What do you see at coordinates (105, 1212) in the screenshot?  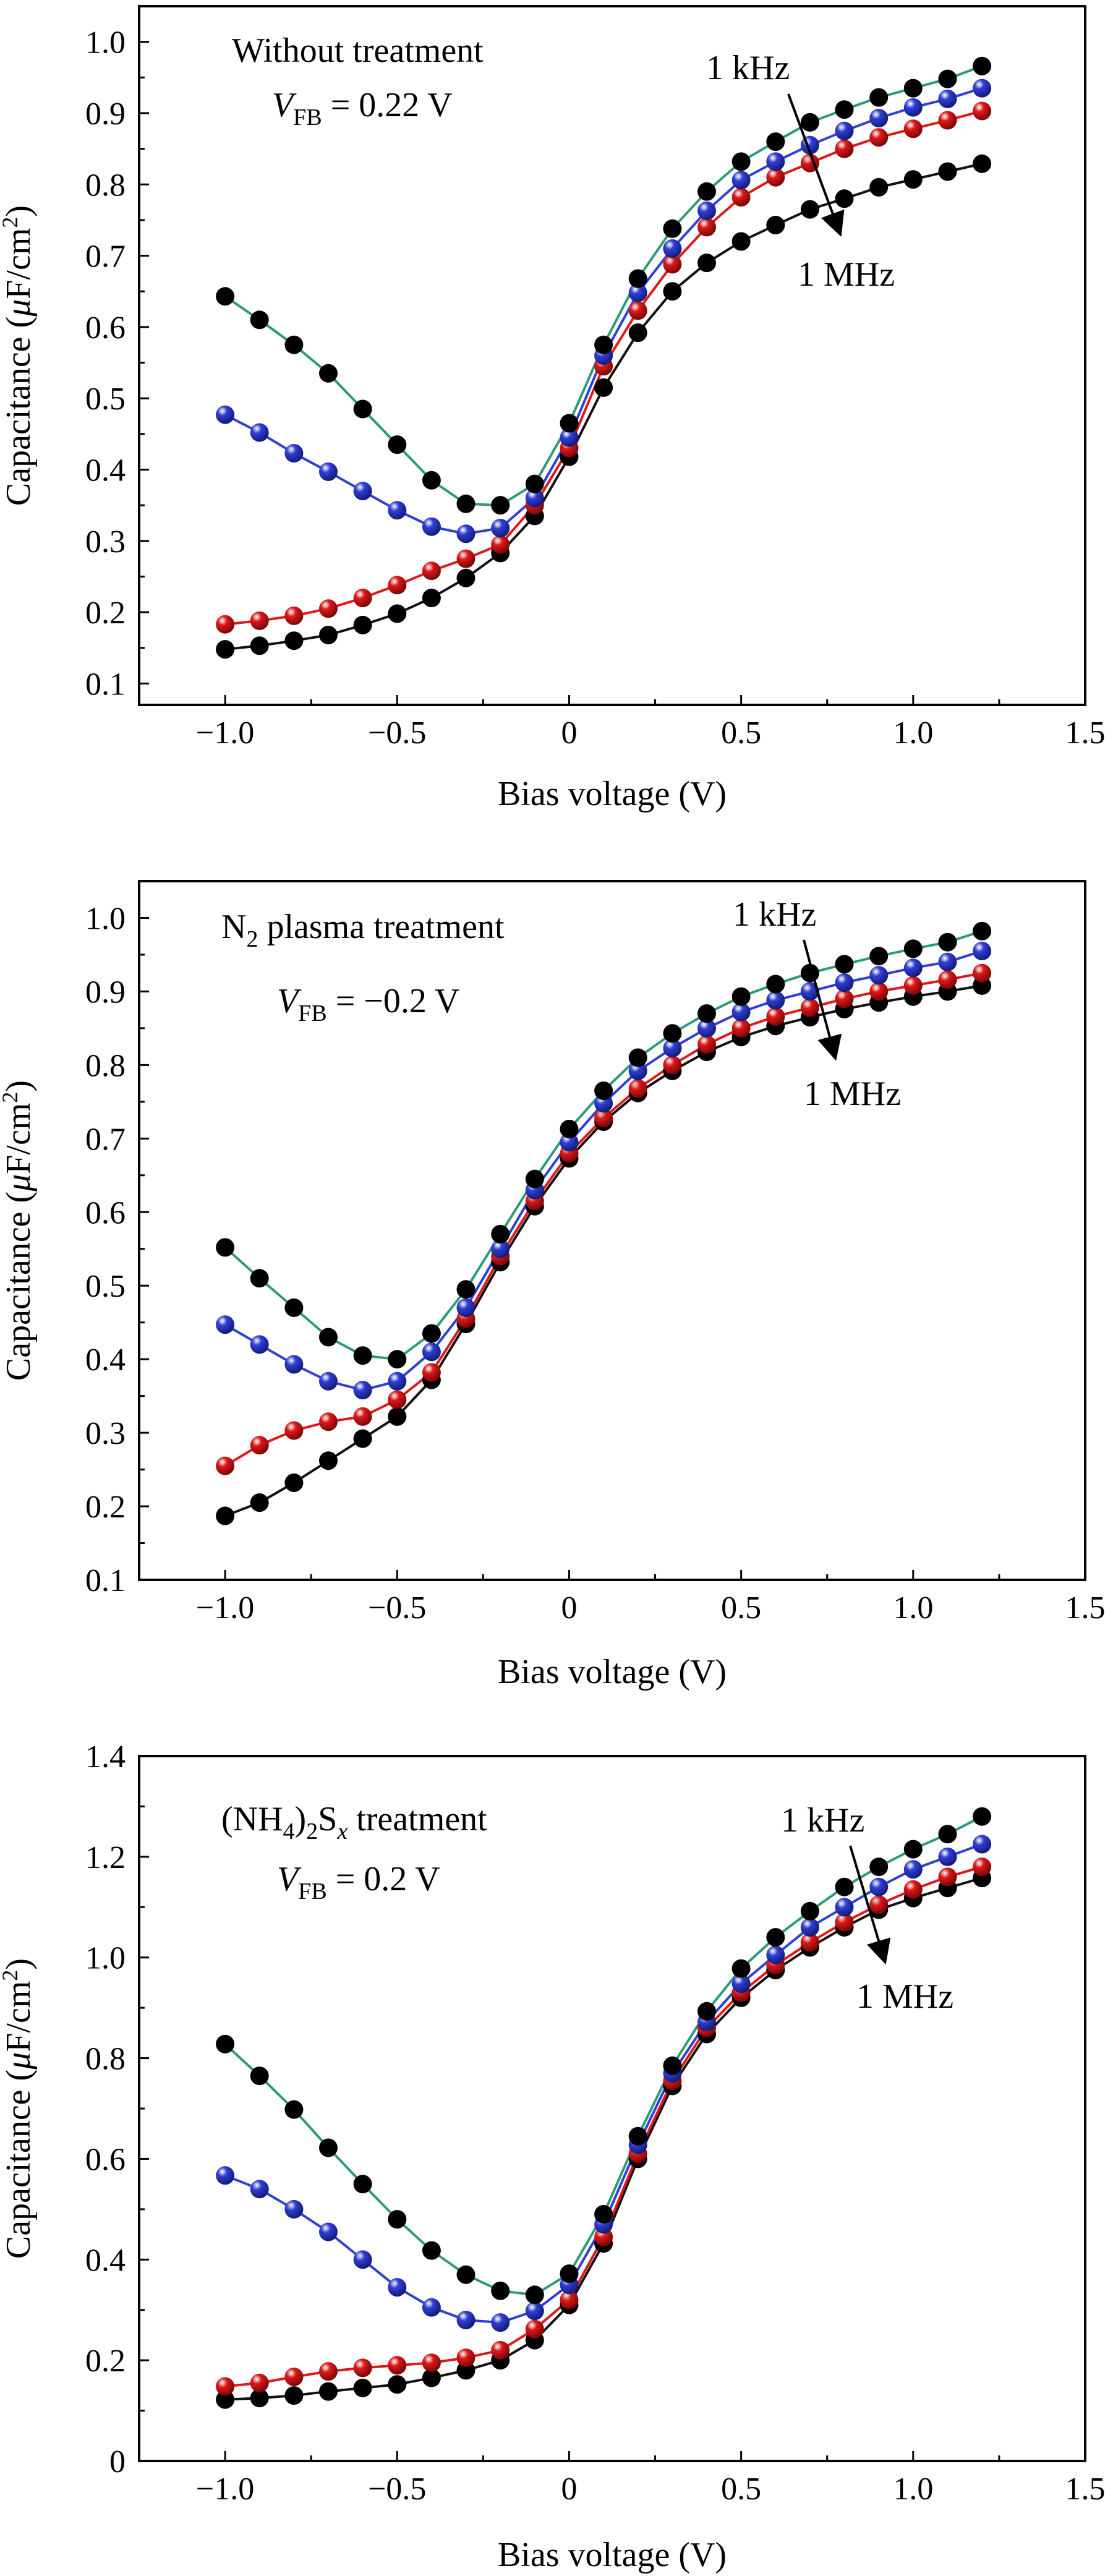 I see `y-tick-label: 0.6` at bounding box center [105, 1212].